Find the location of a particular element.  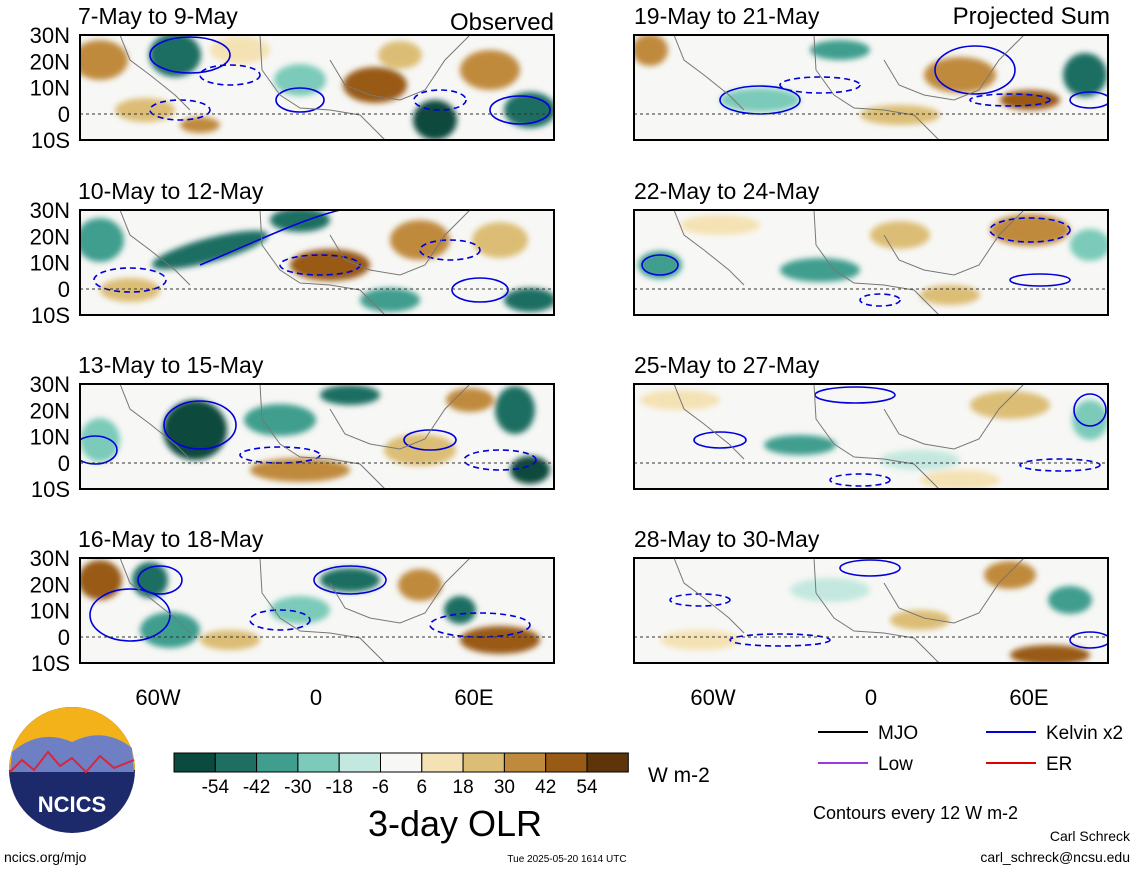

panel-period-label: 10-May to 12-May is located at coordinates (171, 191).